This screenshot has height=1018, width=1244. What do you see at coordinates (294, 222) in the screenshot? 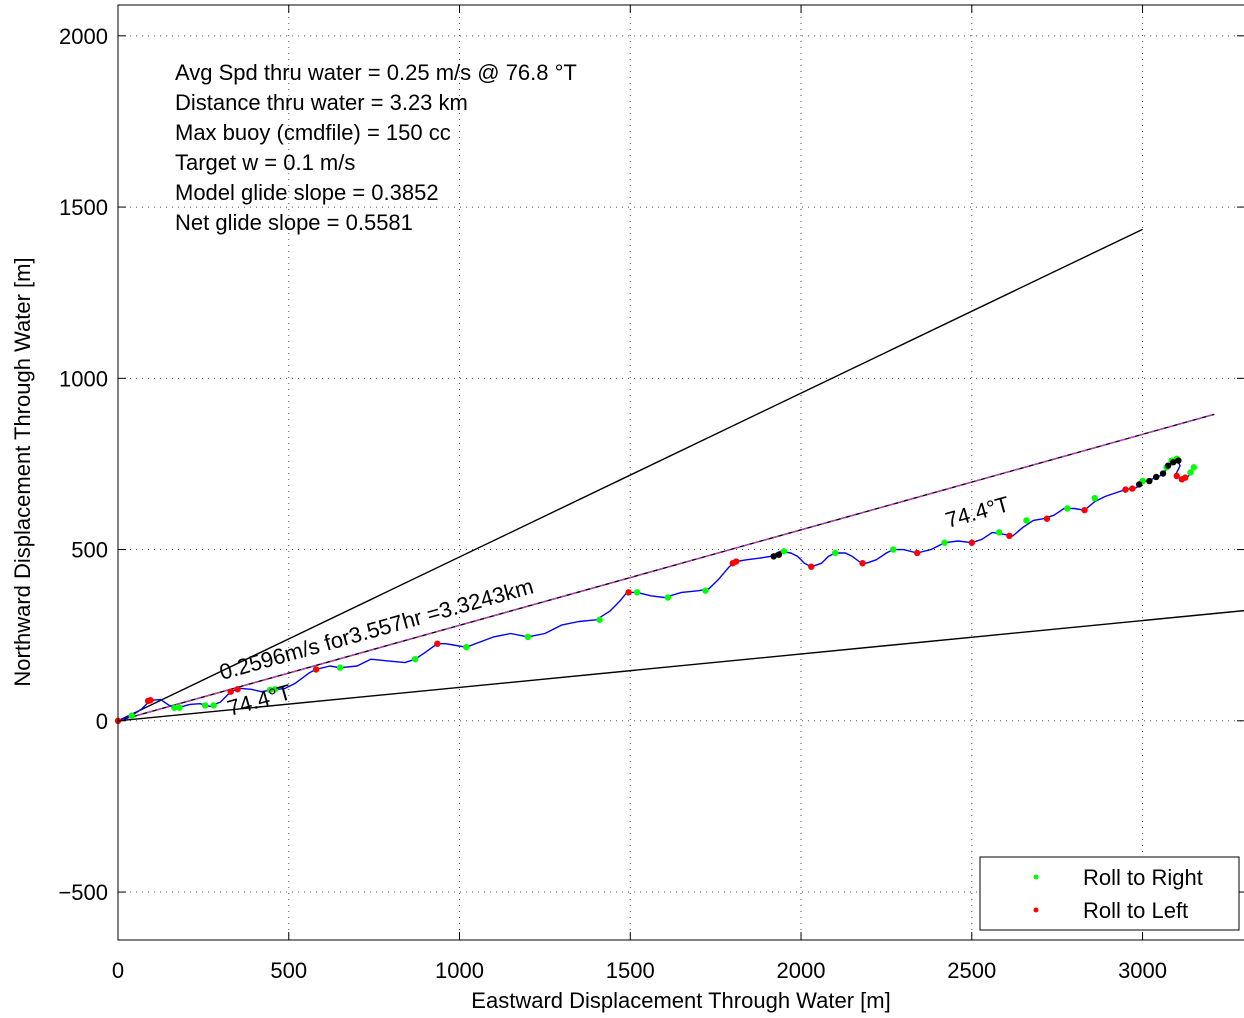
I see `info-line-5: Net glide slope = 0.5581` at bounding box center [294, 222].